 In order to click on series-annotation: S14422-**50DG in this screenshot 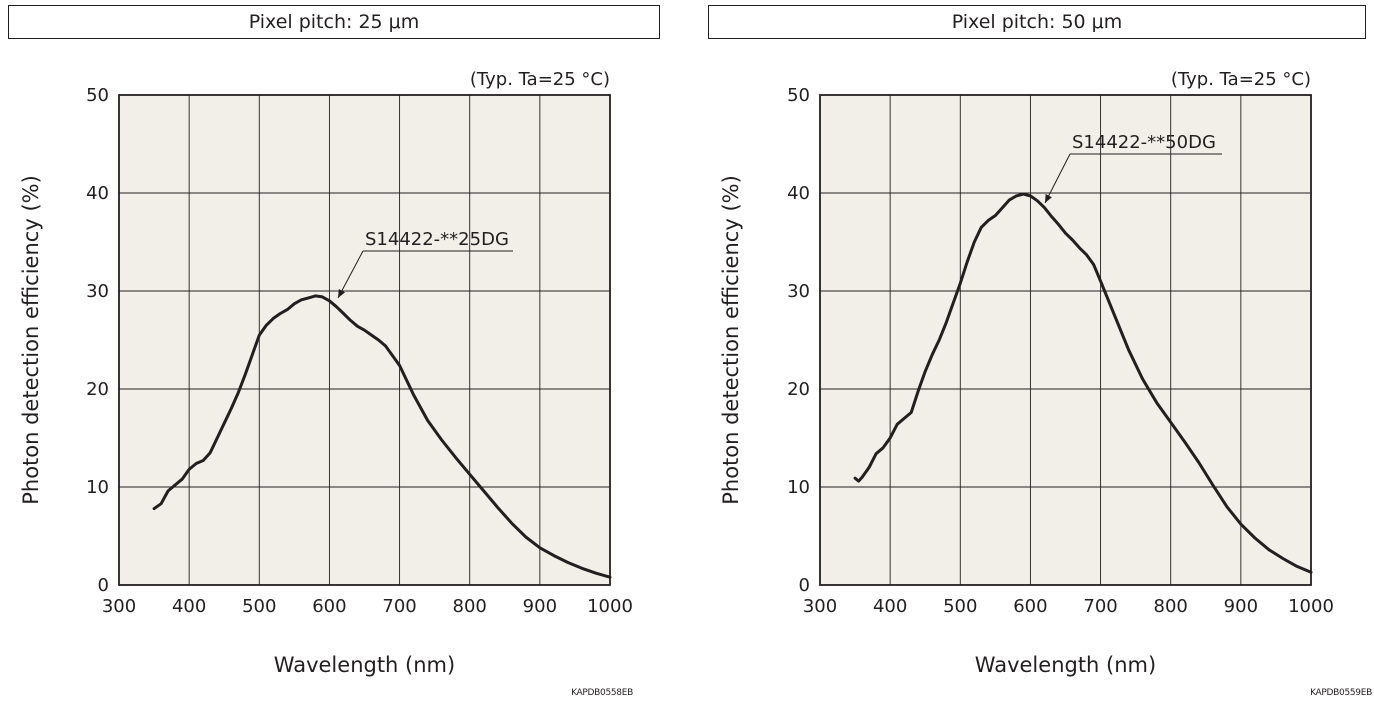, I will do `click(1144, 142)`.